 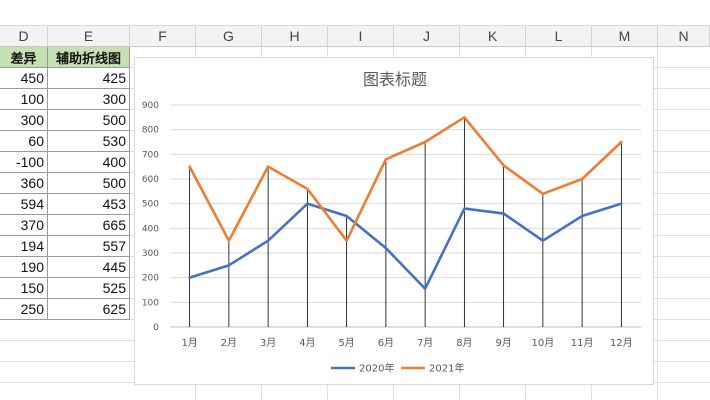 I want to click on x-tick-label: 11月, so click(x=582, y=343).